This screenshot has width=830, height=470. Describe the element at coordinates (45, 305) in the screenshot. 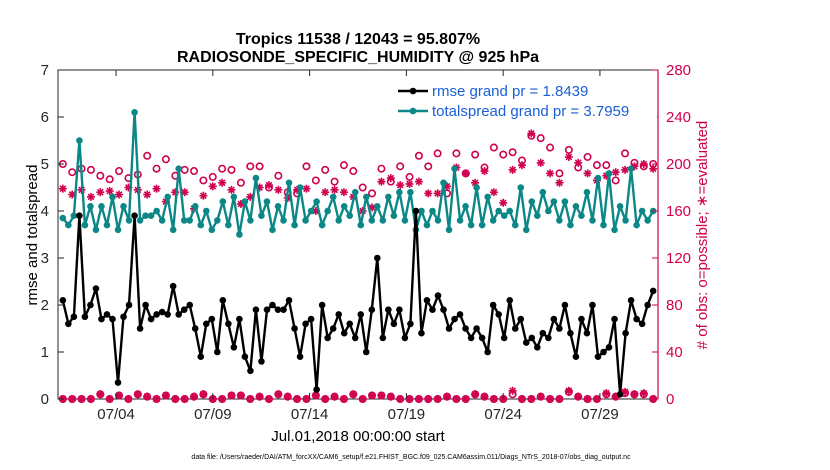

I see `left-tick-label: 2` at that location.